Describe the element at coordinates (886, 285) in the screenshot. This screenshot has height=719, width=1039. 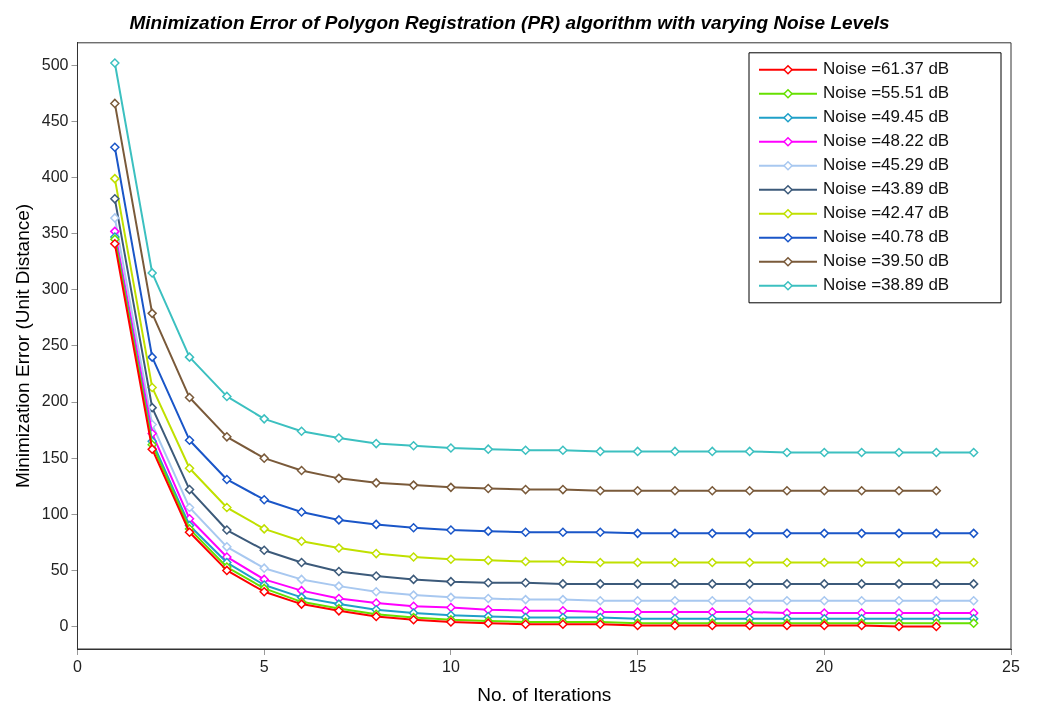
I see `legend-label: Noise =38.89 dB` at that location.